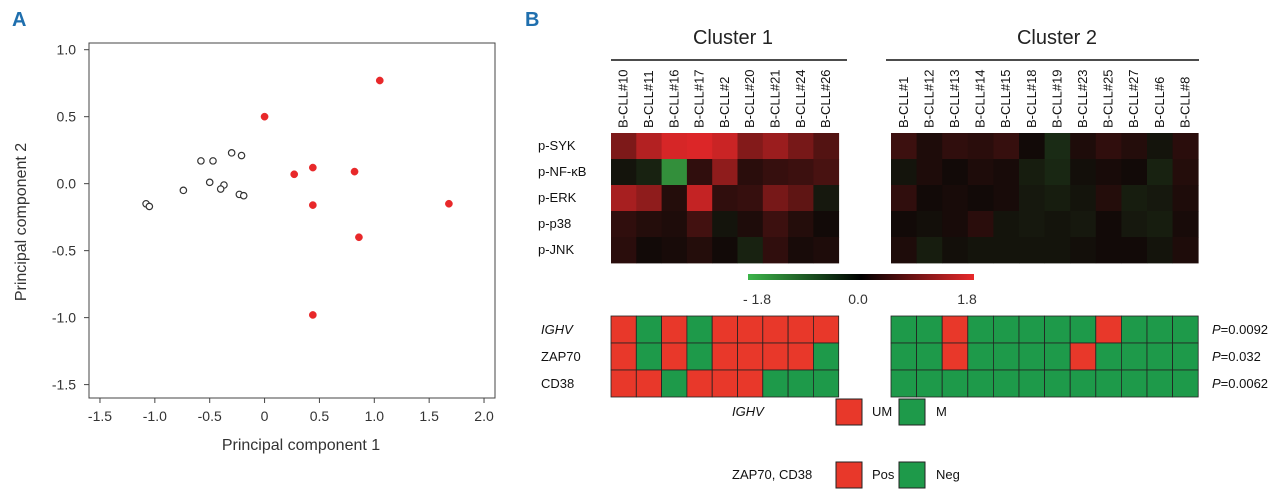 The height and width of the screenshot is (495, 1280). Describe the element at coordinates (967, 299) in the screenshot. I see `colorbar-max-label: 1.8` at that location.